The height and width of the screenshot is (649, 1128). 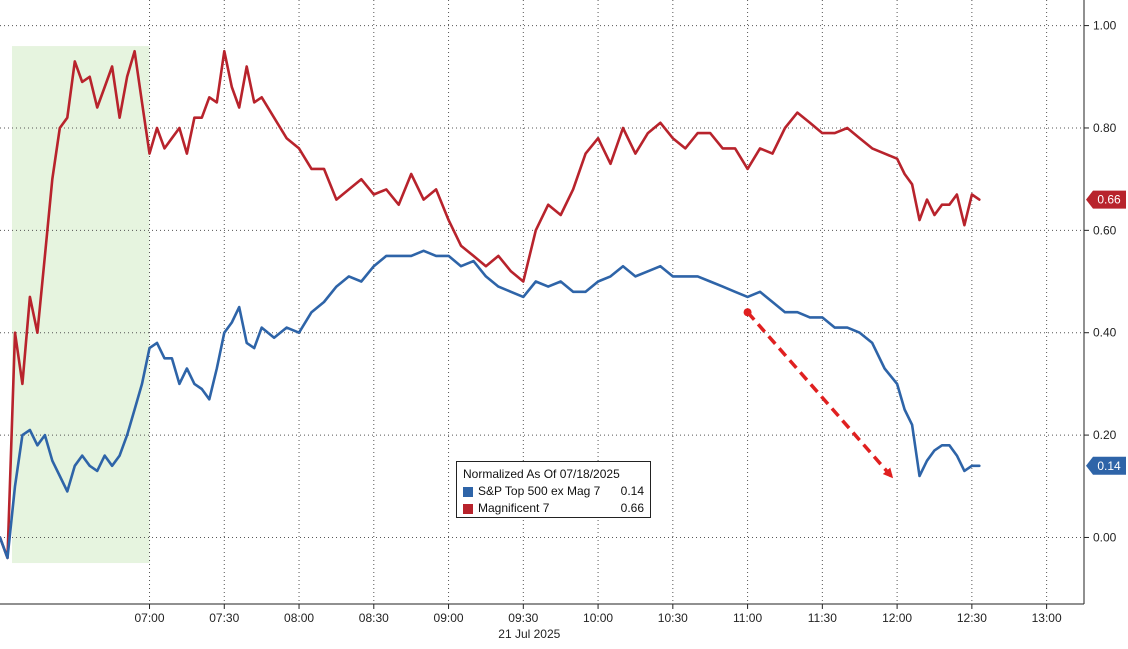 What do you see at coordinates (1105, 537) in the screenshot?
I see `y-tick-label: 0.00` at bounding box center [1105, 537].